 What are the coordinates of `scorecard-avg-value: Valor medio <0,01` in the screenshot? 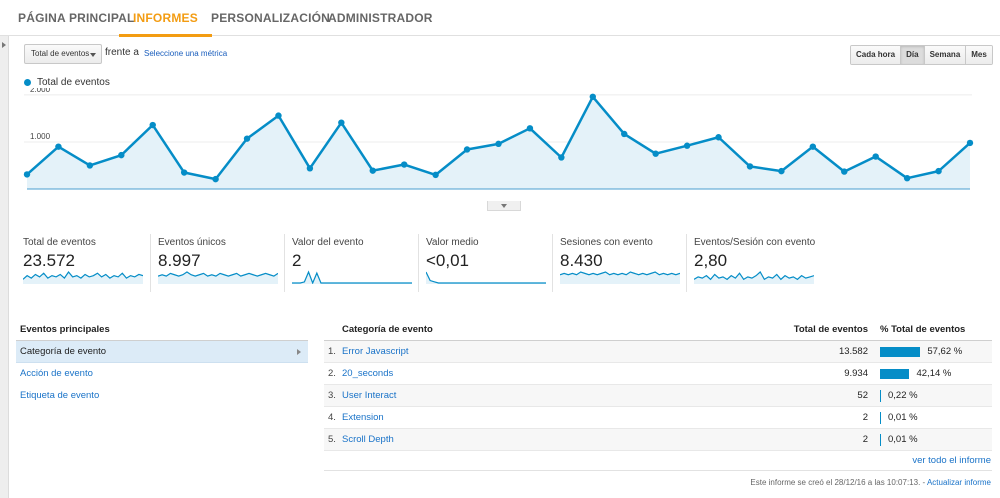 It's located at (485, 263).